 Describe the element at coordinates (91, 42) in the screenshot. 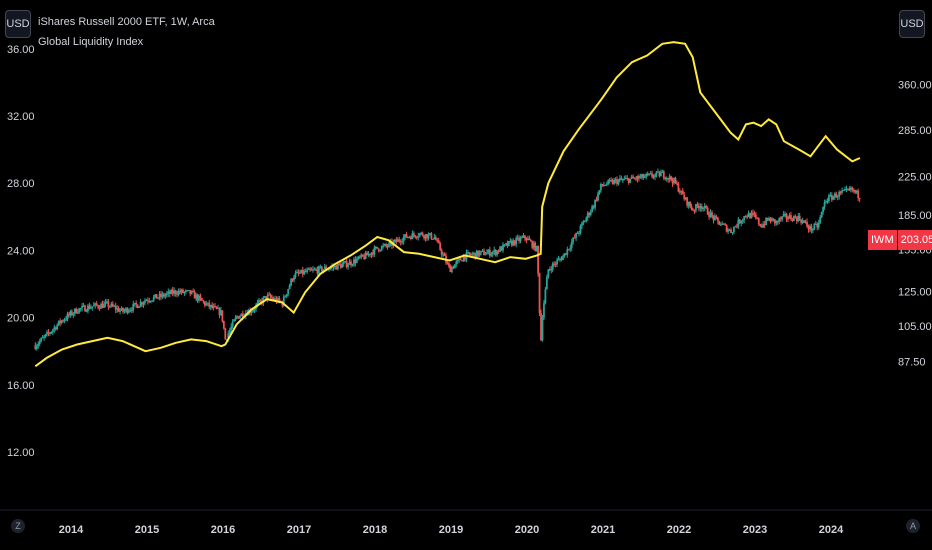

I see `legend-indicator: Global Liquidity Index` at that location.